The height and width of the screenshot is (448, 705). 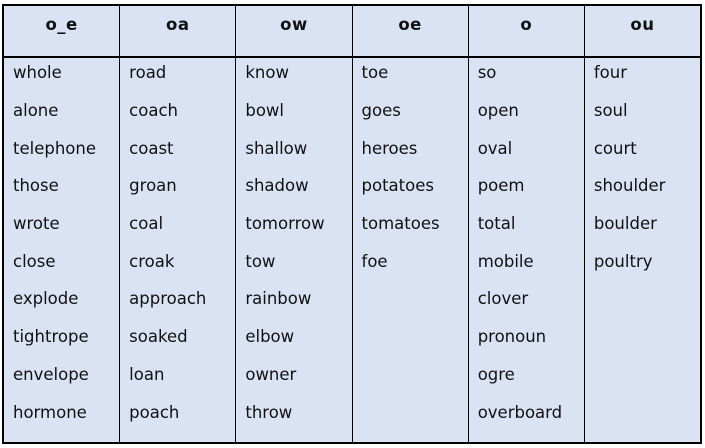 What do you see at coordinates (505, 261) in the screenshot?
I see `word: mobile` at bounding box center [505, 261].